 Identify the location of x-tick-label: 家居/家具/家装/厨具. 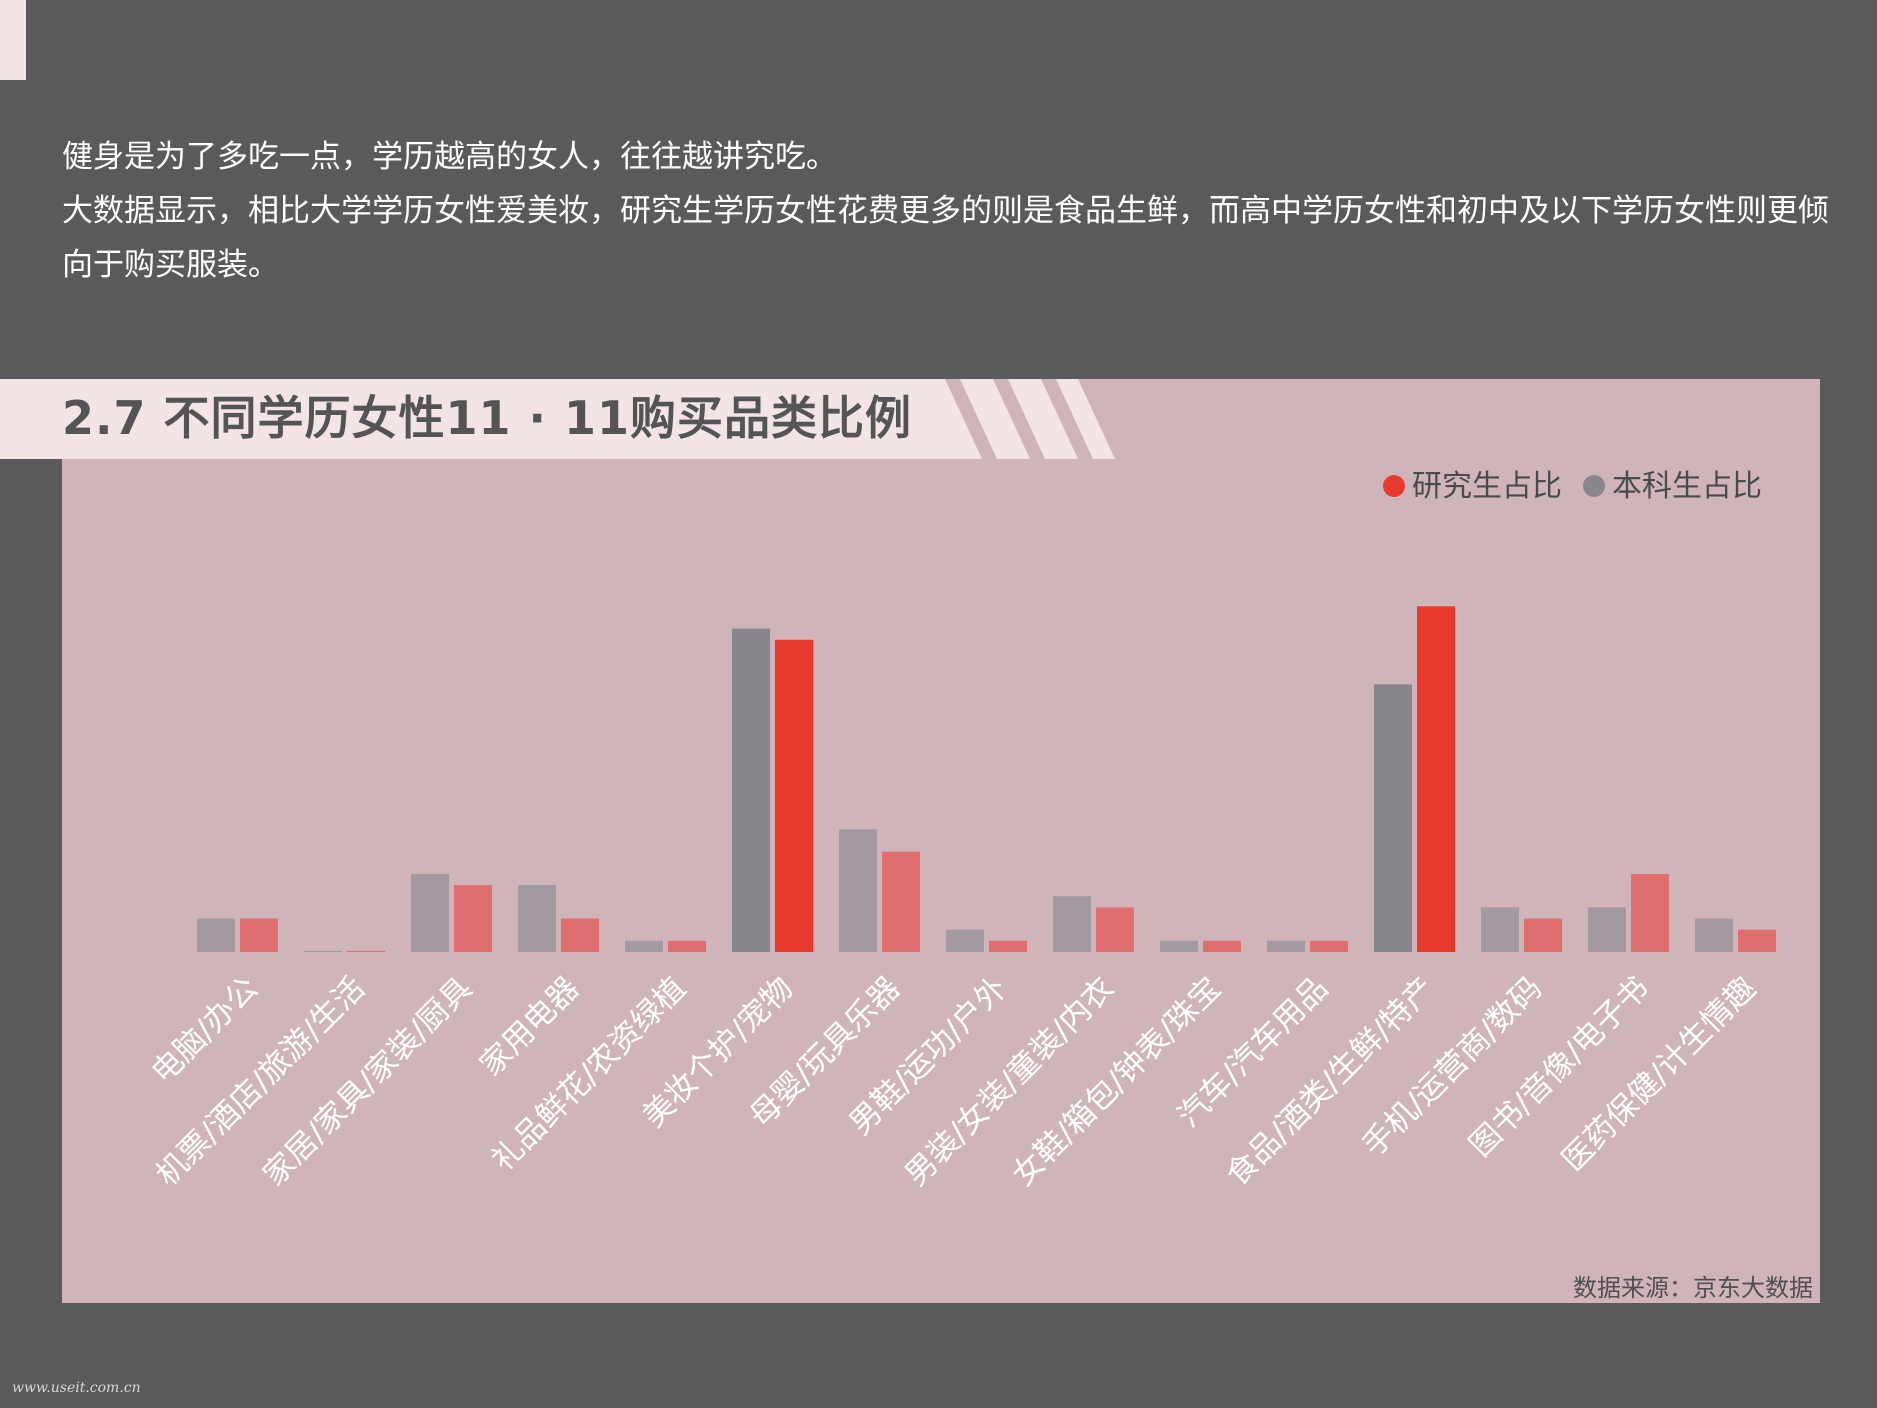
(367, 1081).